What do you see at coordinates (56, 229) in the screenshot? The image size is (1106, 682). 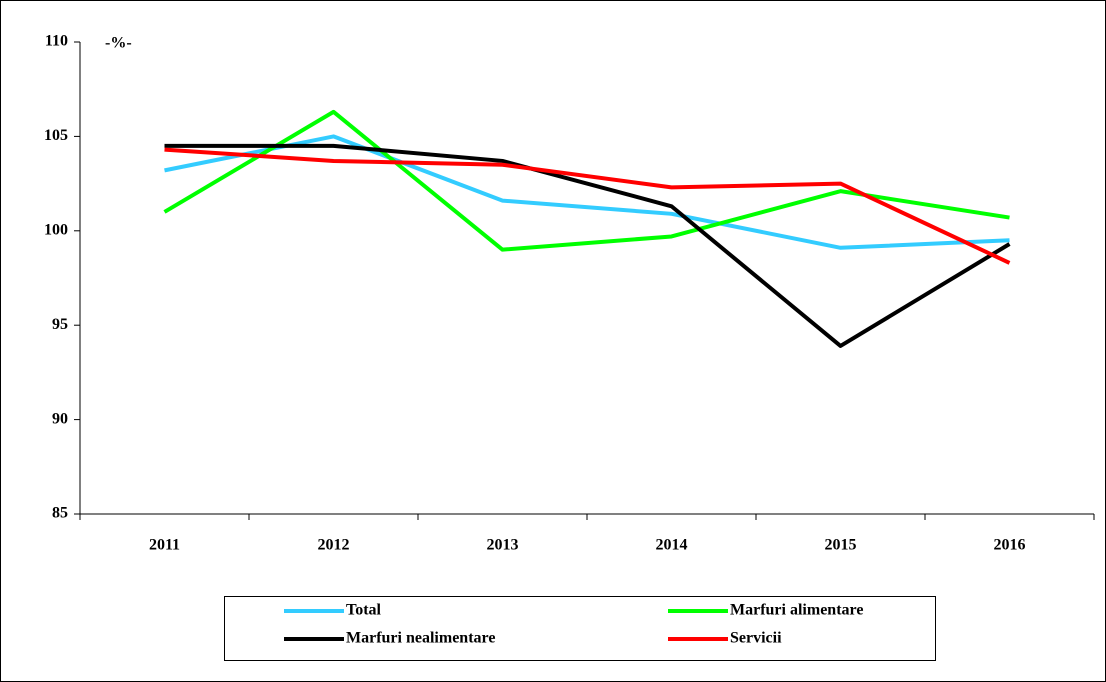 I see `y-tick-label: 100` at bounding box center [56, 229].